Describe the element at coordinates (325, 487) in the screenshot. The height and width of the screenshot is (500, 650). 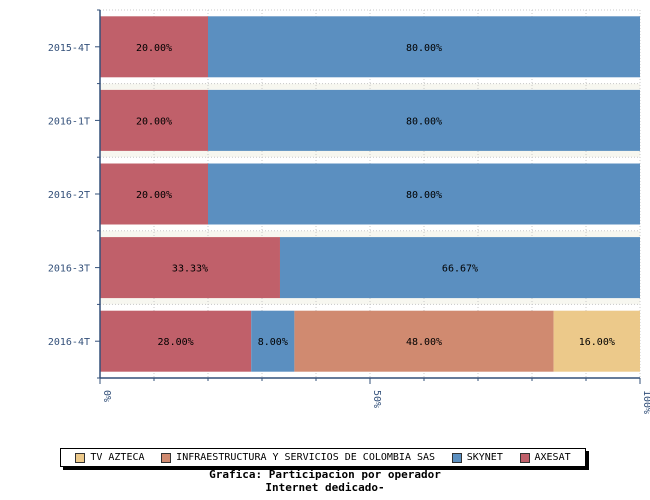
I see `chart-caption-line2: Internet dedicado-` at that location.